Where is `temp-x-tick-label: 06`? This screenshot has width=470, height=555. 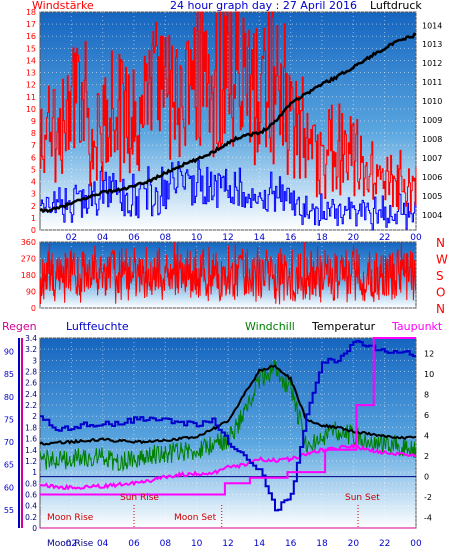
temp-x-tick-label: 06 is located at coordinates (134, 544).